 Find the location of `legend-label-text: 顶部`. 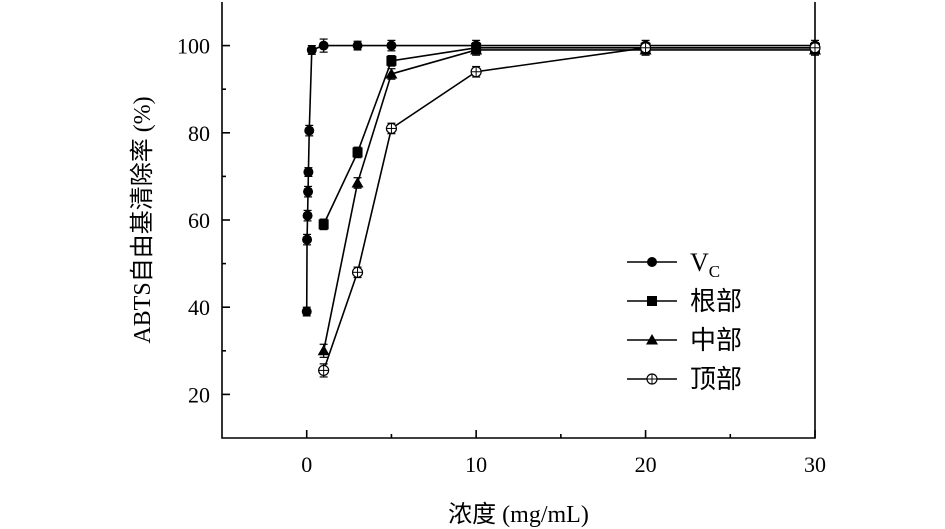

legend-label-text: 顶部 is located at coordinates (716, 379).